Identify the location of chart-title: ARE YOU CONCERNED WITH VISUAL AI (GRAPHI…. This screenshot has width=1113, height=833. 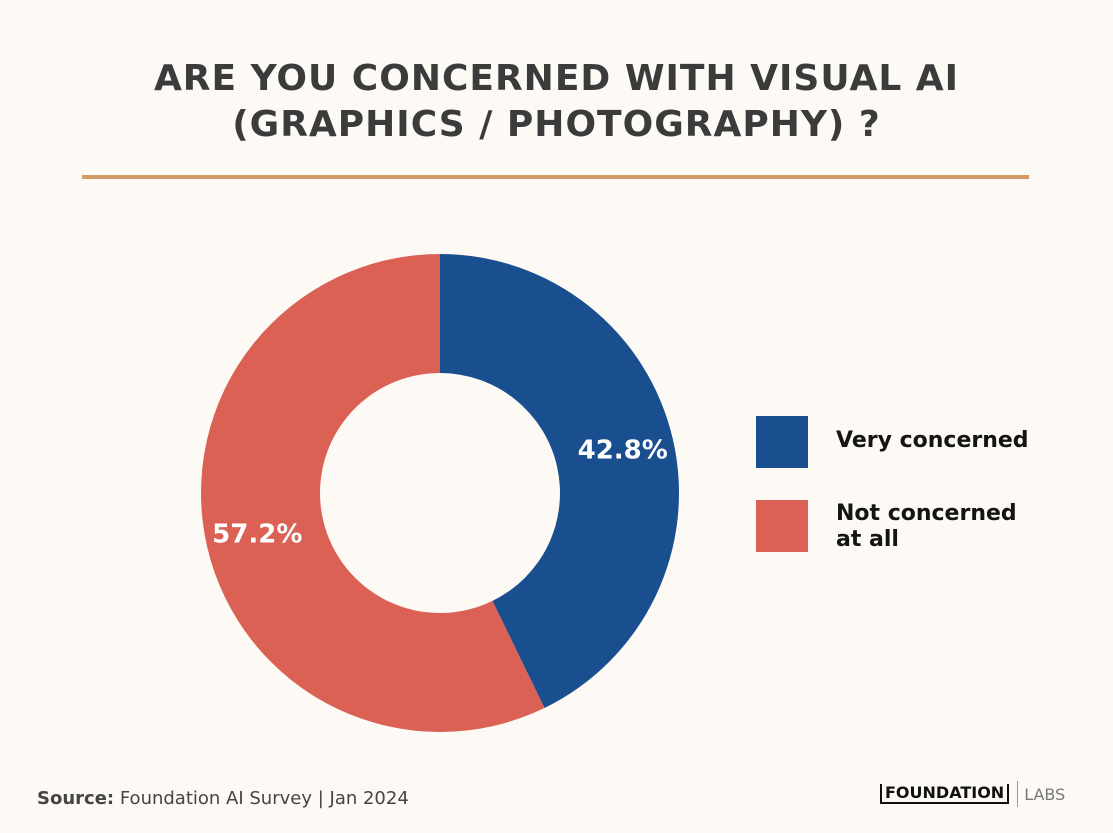
(556, 102).